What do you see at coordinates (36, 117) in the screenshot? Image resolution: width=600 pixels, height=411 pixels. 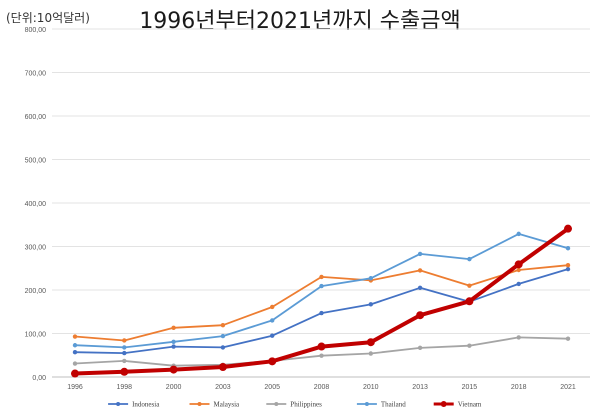 I see `y-tick-label: 600,00` at bounding box center [36, 117].